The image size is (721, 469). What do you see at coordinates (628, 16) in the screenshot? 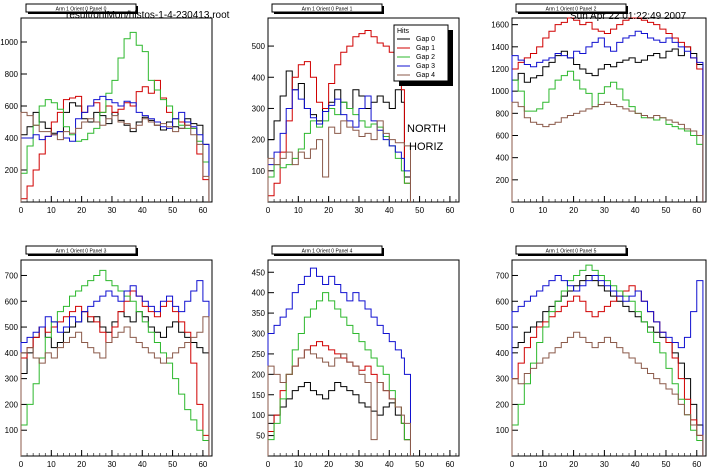
I see `date-label: Sun Apr 22 01:22:49 2007` at bounding box center [628, 16].